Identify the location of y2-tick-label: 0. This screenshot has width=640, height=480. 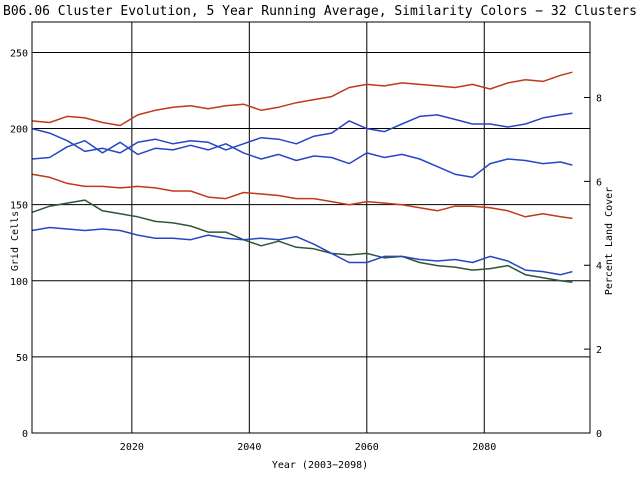
(599, 434).